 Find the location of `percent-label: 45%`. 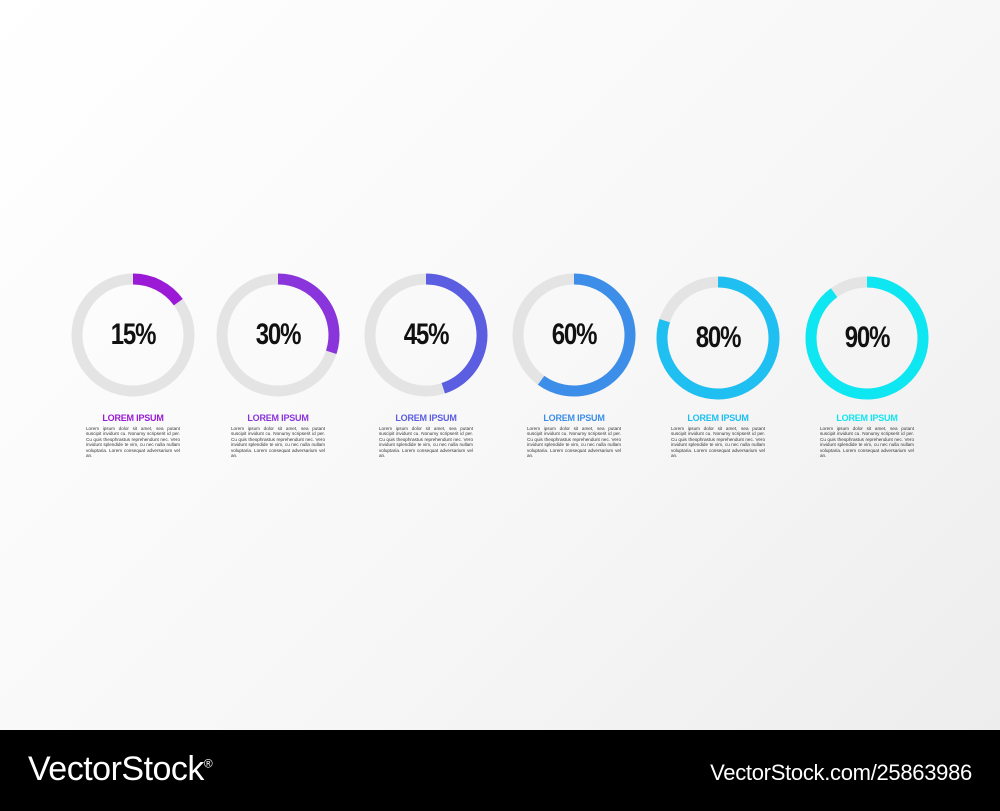

percent-label: 45% is located at coordinates (426, 334).